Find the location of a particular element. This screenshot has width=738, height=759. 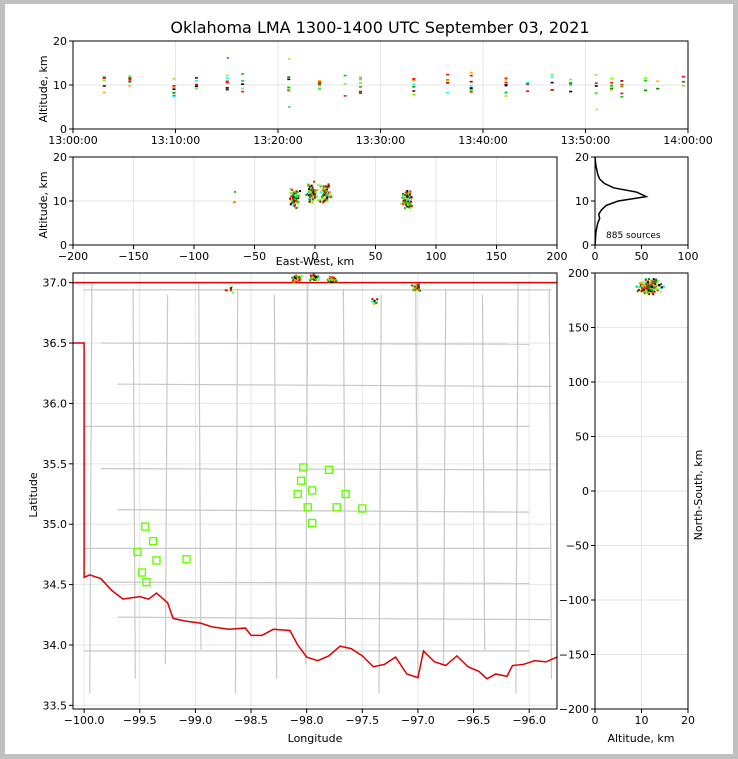

y-tick-label: 20 is located at coordinates (582, 157).